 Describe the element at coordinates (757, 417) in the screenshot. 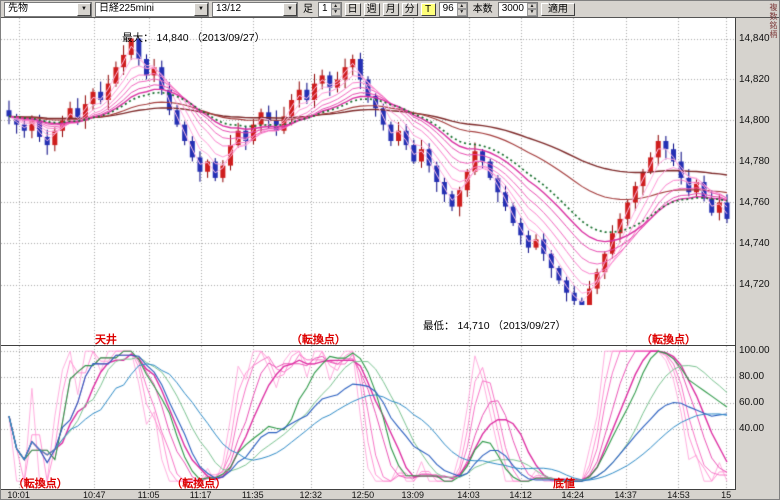

I see `oscillator-axis: 100.00 80.00 60.00 40.00` at that location.